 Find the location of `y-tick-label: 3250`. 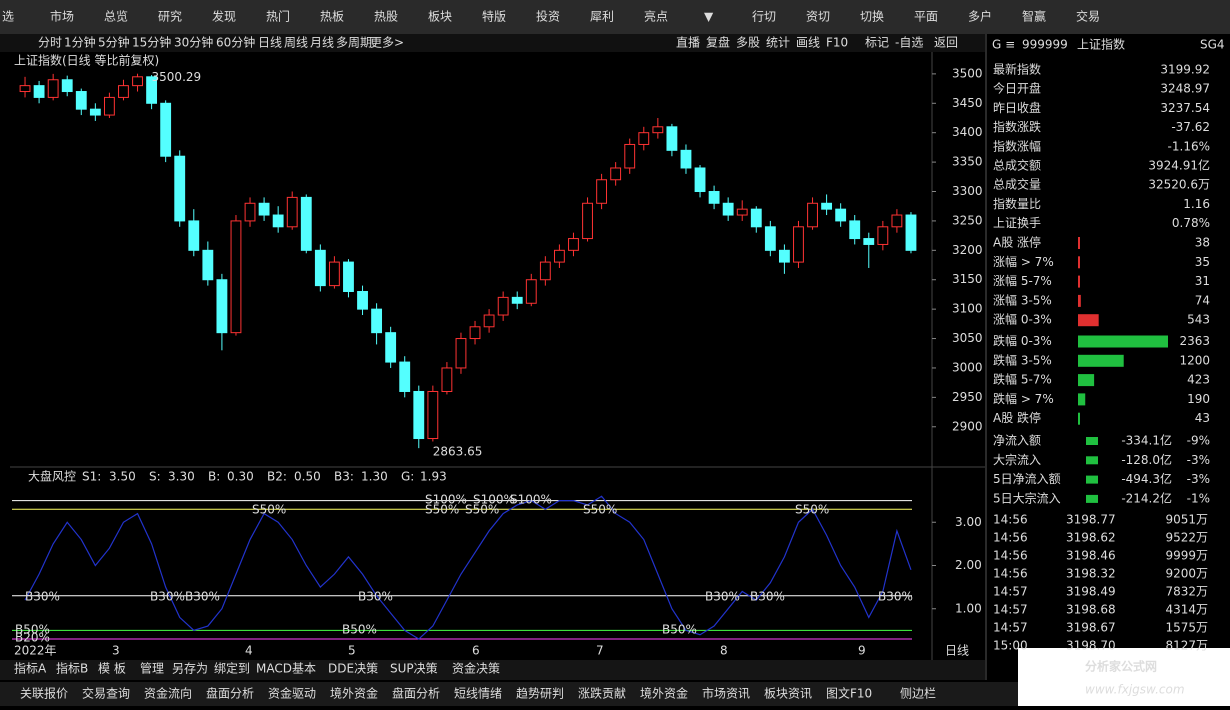

y-tick-label: 3250 is located at coordinates (967, 220).